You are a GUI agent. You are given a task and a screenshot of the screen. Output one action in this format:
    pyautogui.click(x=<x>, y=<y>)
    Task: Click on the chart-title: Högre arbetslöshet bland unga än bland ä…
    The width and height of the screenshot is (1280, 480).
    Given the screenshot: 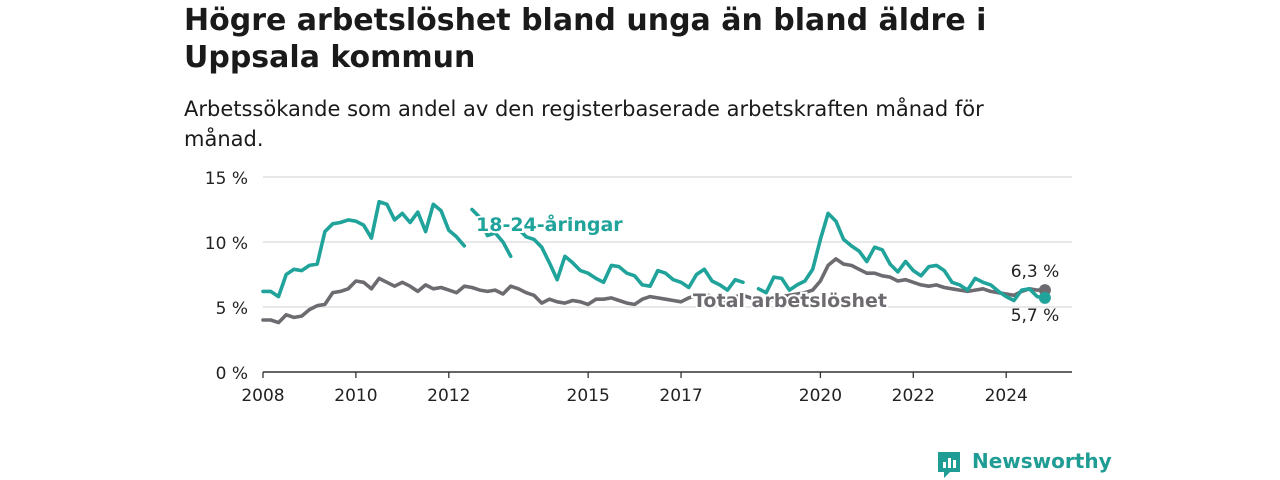 What is the action you would take?
    pyautogui.click(x=585, y=39)
    